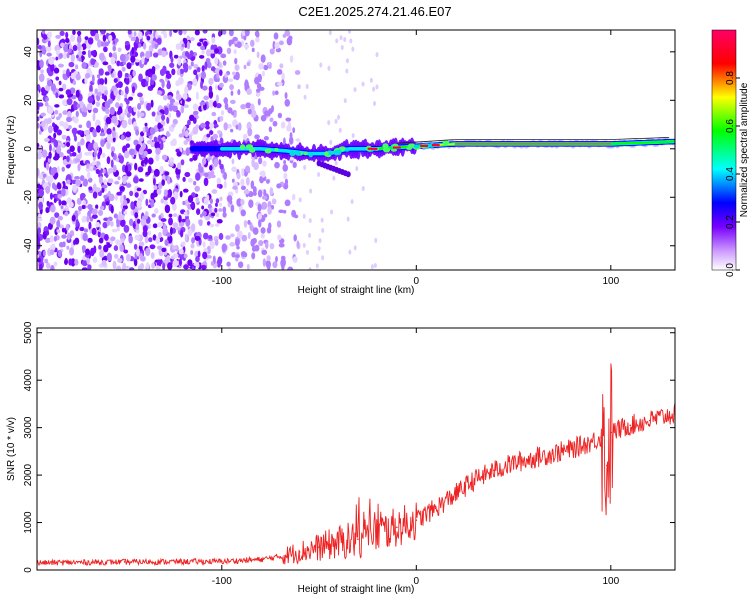  I want to click on x-tick-label: 0, so click(417, 581).